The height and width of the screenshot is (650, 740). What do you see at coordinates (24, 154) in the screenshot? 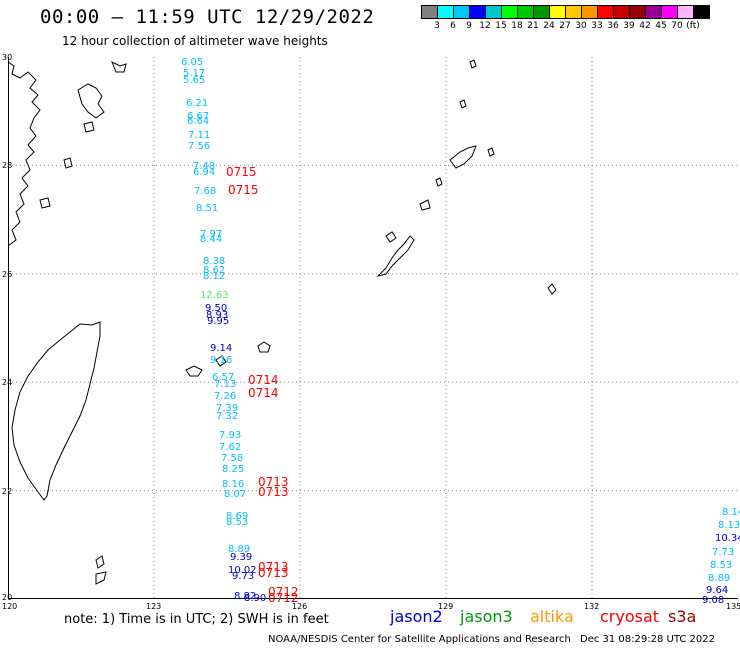
I see `china-coast` at bounding box center [24, 154].